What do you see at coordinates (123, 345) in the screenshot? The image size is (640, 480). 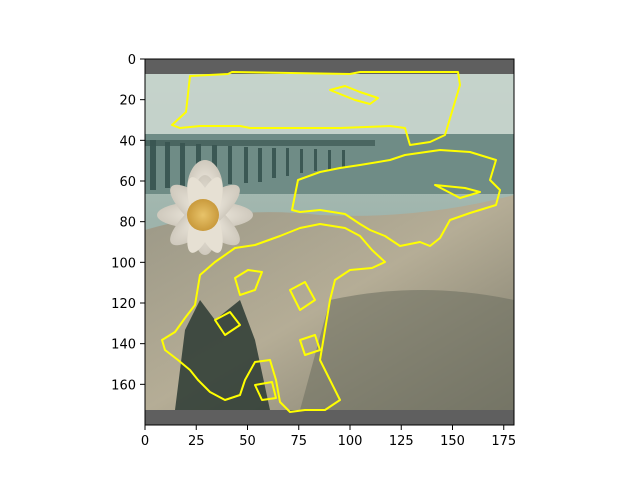 I see `y-tick-label: 140` at bounding box center [123, 345].